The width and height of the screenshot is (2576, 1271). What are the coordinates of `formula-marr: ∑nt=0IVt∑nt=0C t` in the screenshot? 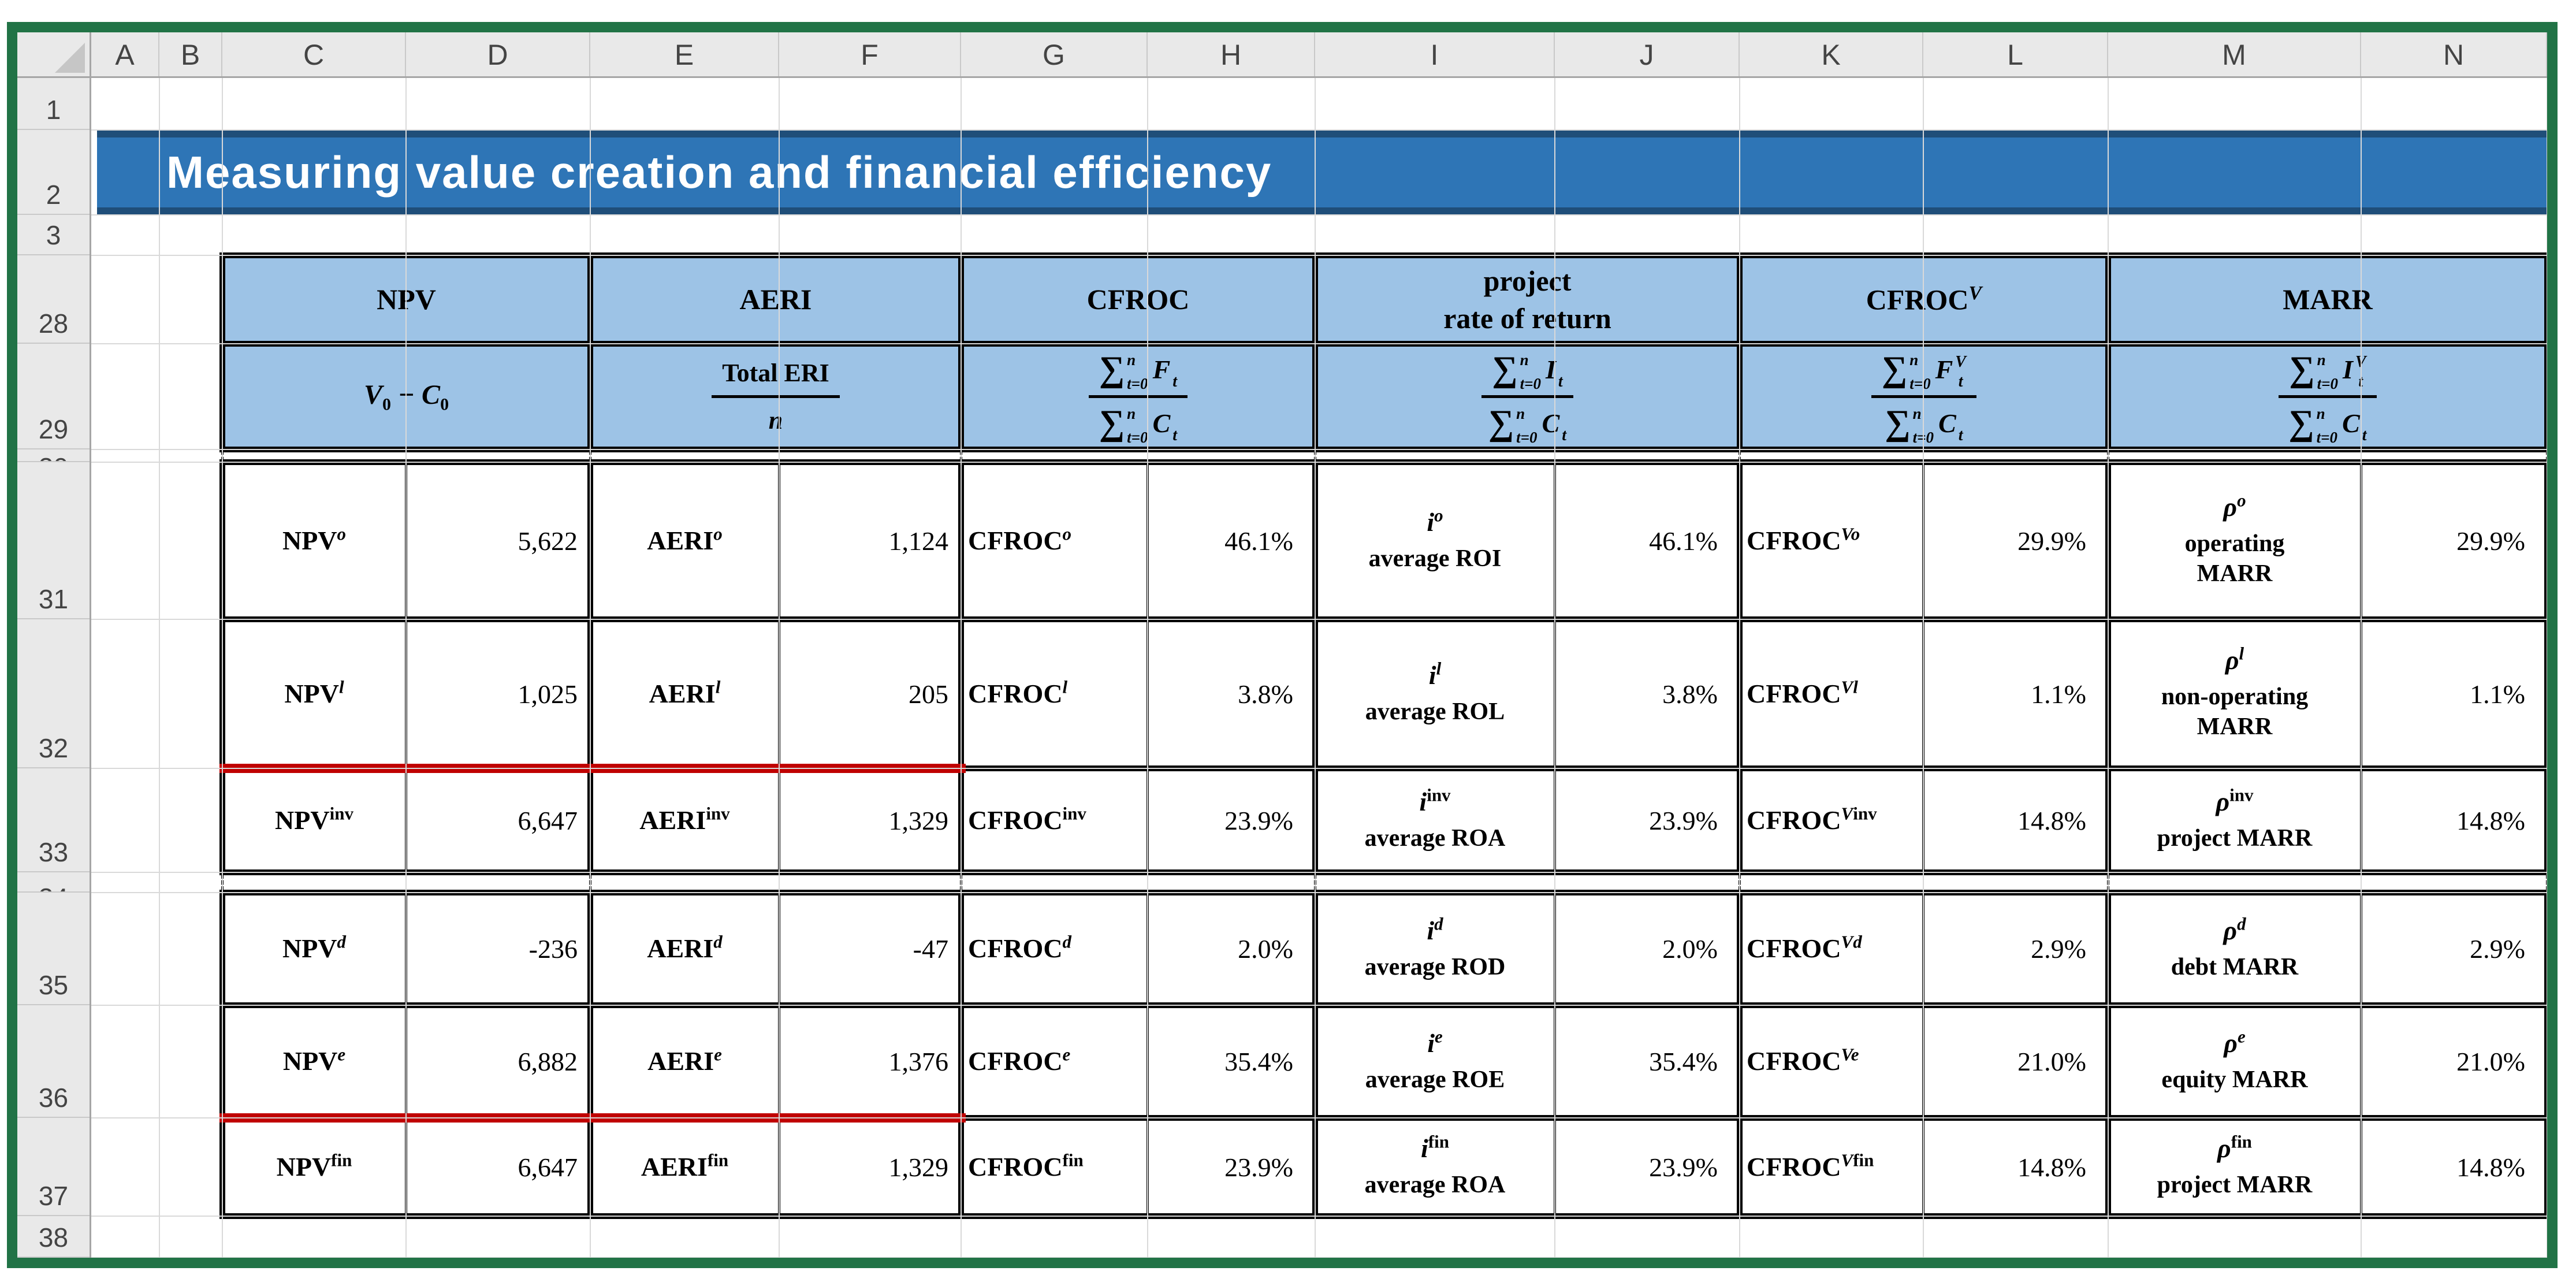 It's located at (2328, 397).